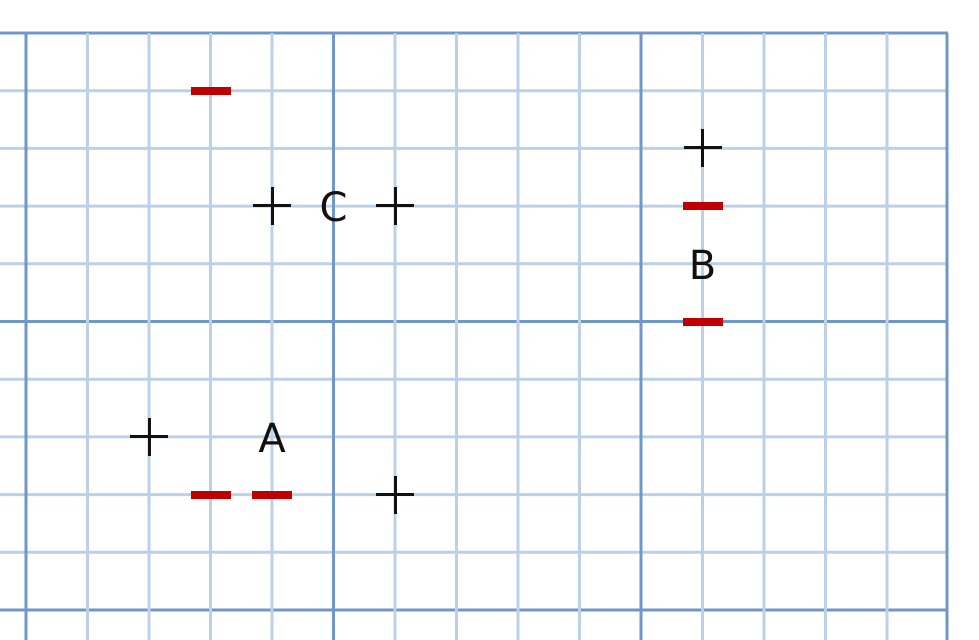  I want to click on label-c: C, so click(333, 208).